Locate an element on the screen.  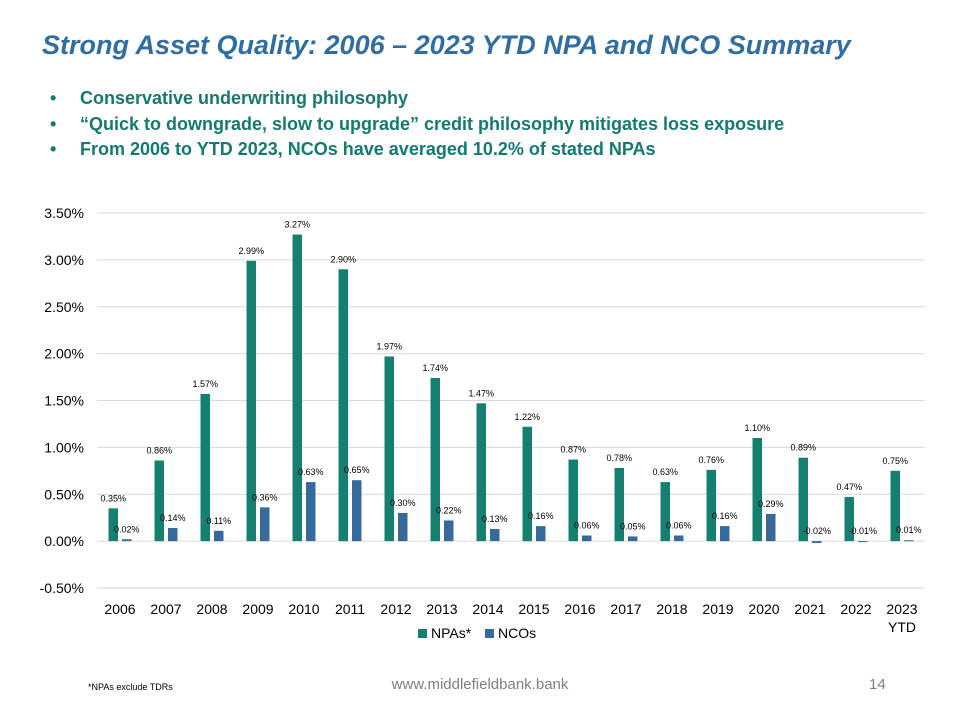
website-url: www.middlefieldbank.bank is located at coordinates (480, 684).